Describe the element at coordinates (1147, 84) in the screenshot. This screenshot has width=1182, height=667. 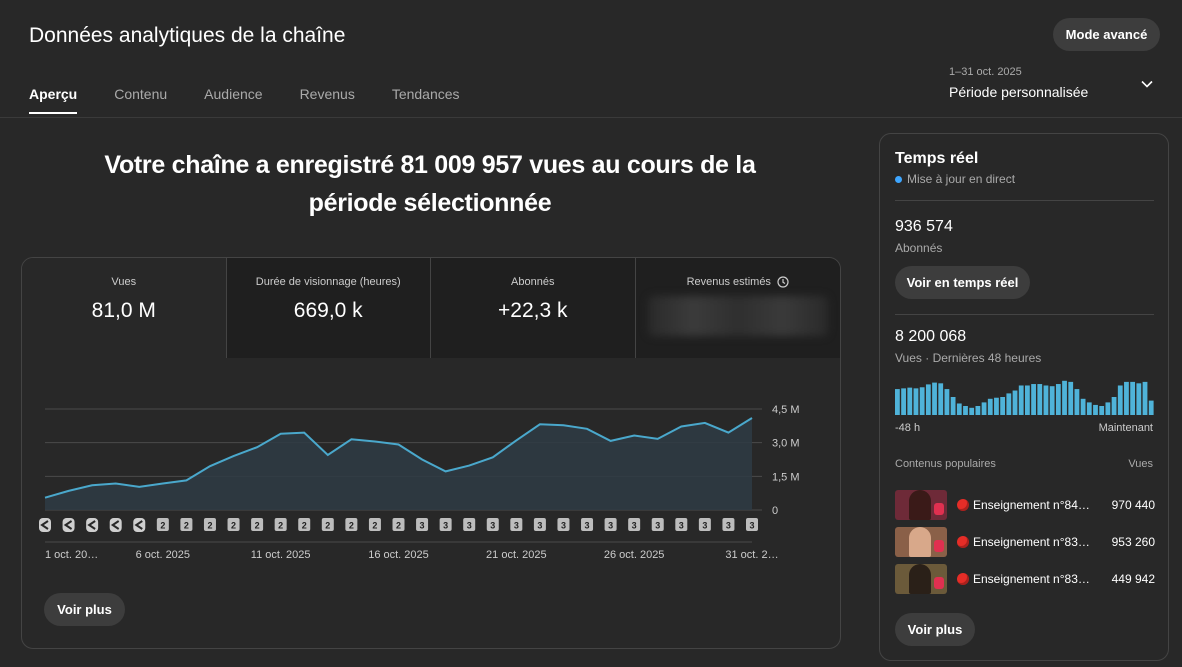
I see `chevron-down-icon` at that location.